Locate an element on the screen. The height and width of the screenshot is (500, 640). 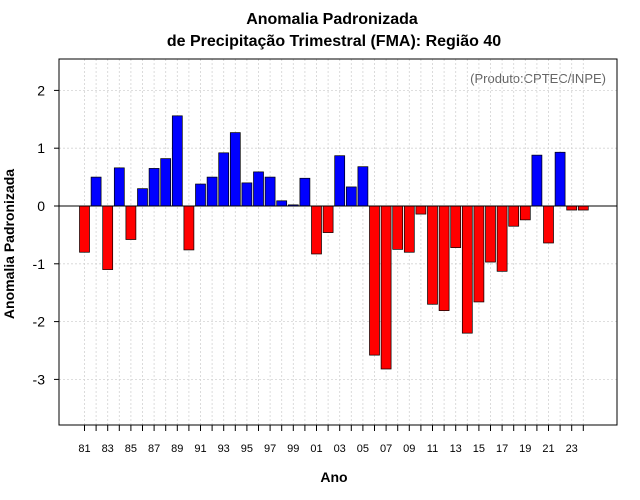
bar-2017 is located at coordinates (502, 238).